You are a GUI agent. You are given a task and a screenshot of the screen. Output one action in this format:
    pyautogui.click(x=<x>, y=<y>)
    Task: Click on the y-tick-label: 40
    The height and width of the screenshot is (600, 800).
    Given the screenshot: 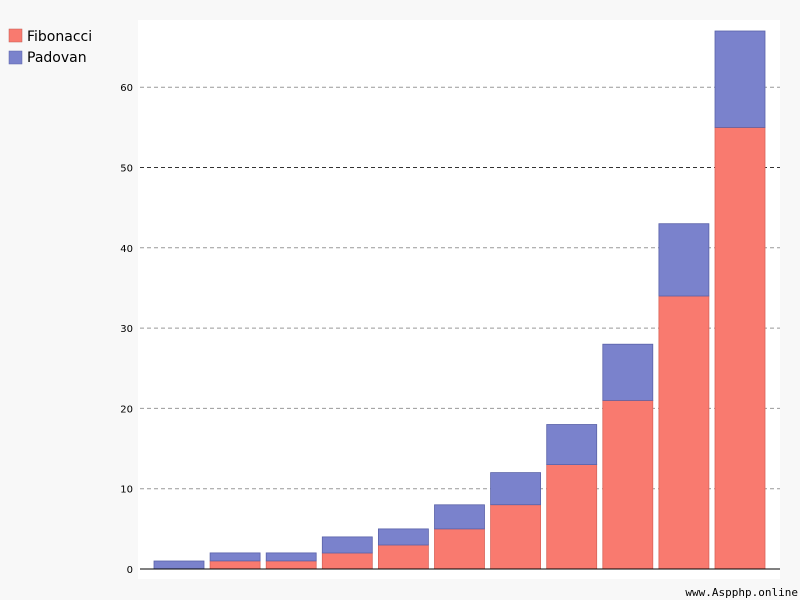 What is the action you would take?
    pyautogui.click(x=126, y=249)
    